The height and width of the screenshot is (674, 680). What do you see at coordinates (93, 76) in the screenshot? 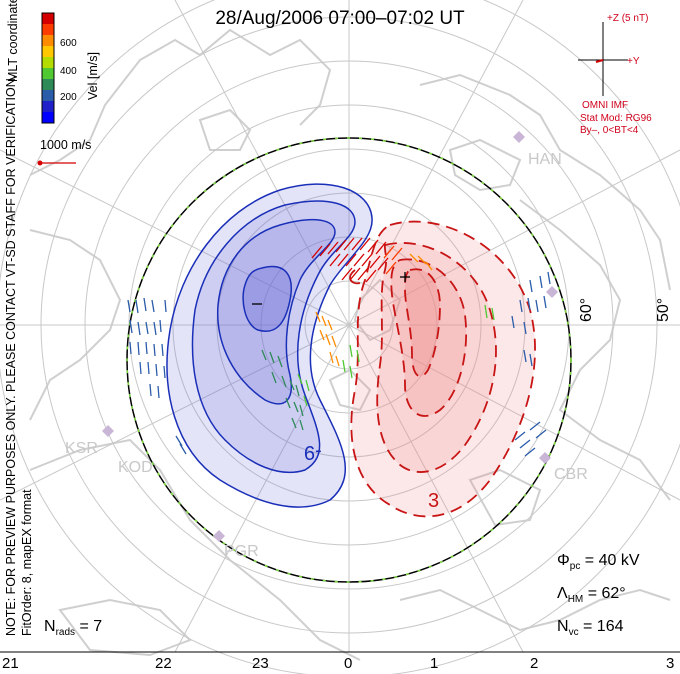
I see `colorbar-label: Vel [m/s]` at bounding box center [93, 76].